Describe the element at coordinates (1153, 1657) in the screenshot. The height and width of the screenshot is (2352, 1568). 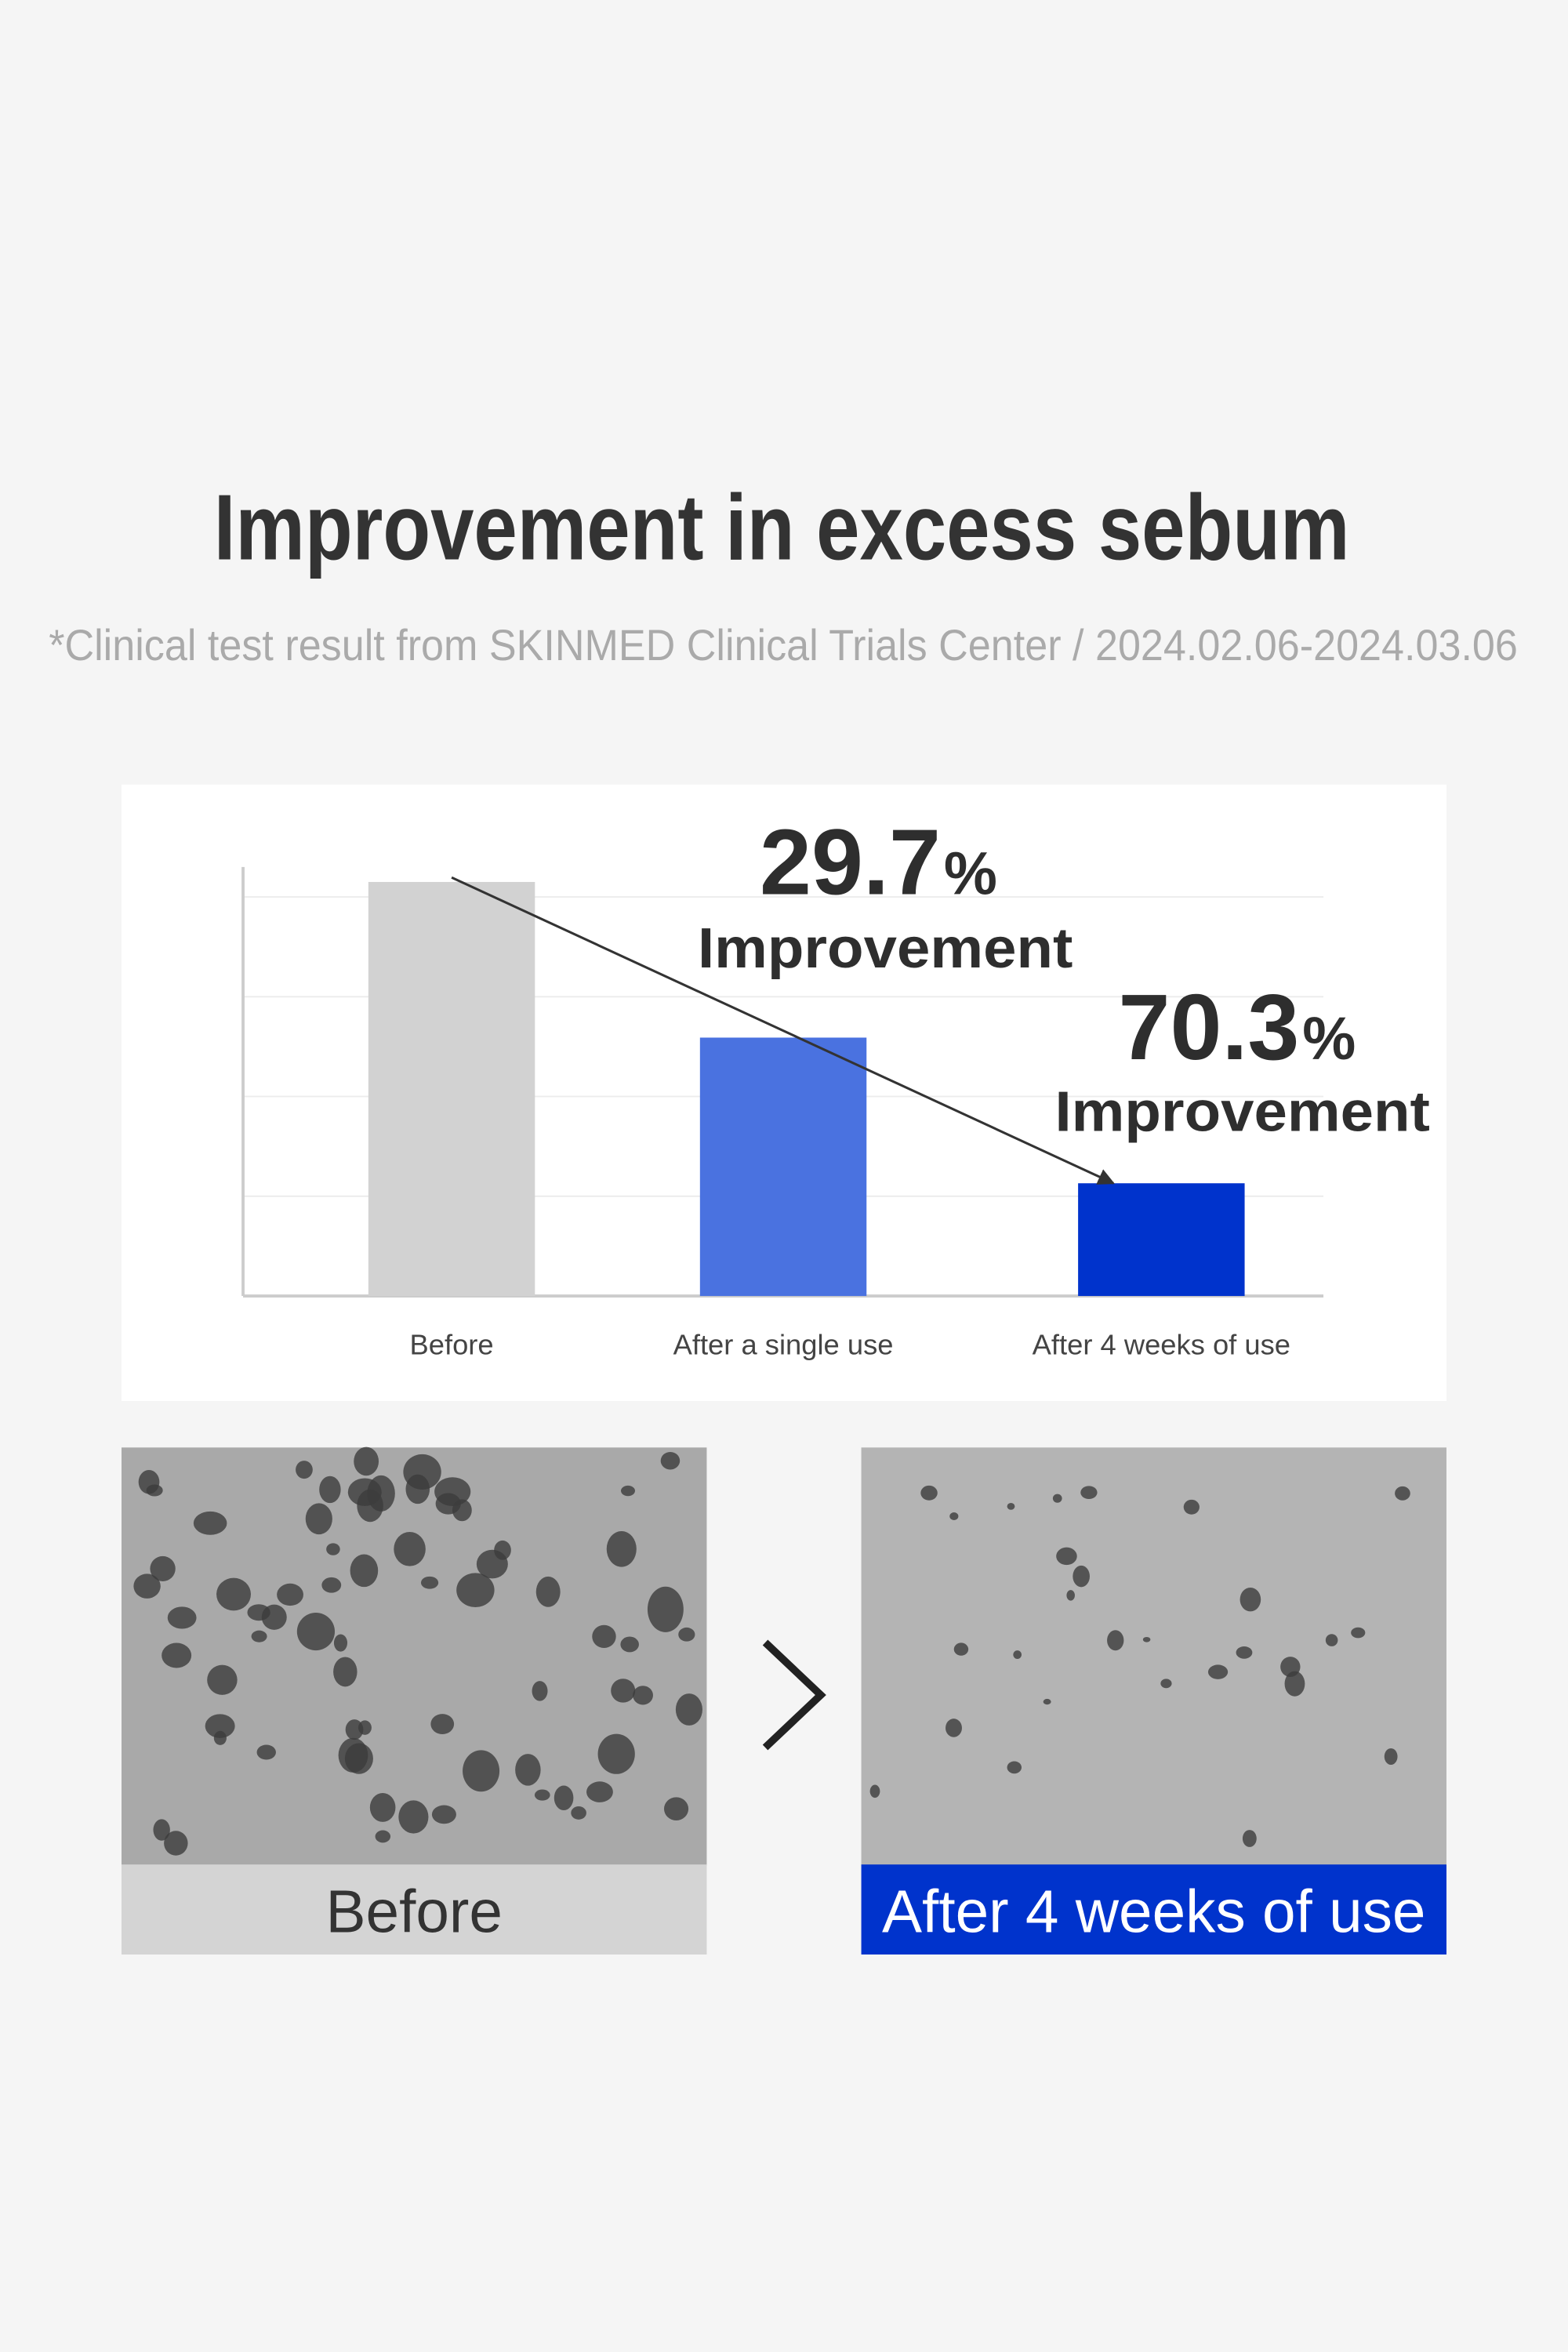
I see `skin-photo` at that location.